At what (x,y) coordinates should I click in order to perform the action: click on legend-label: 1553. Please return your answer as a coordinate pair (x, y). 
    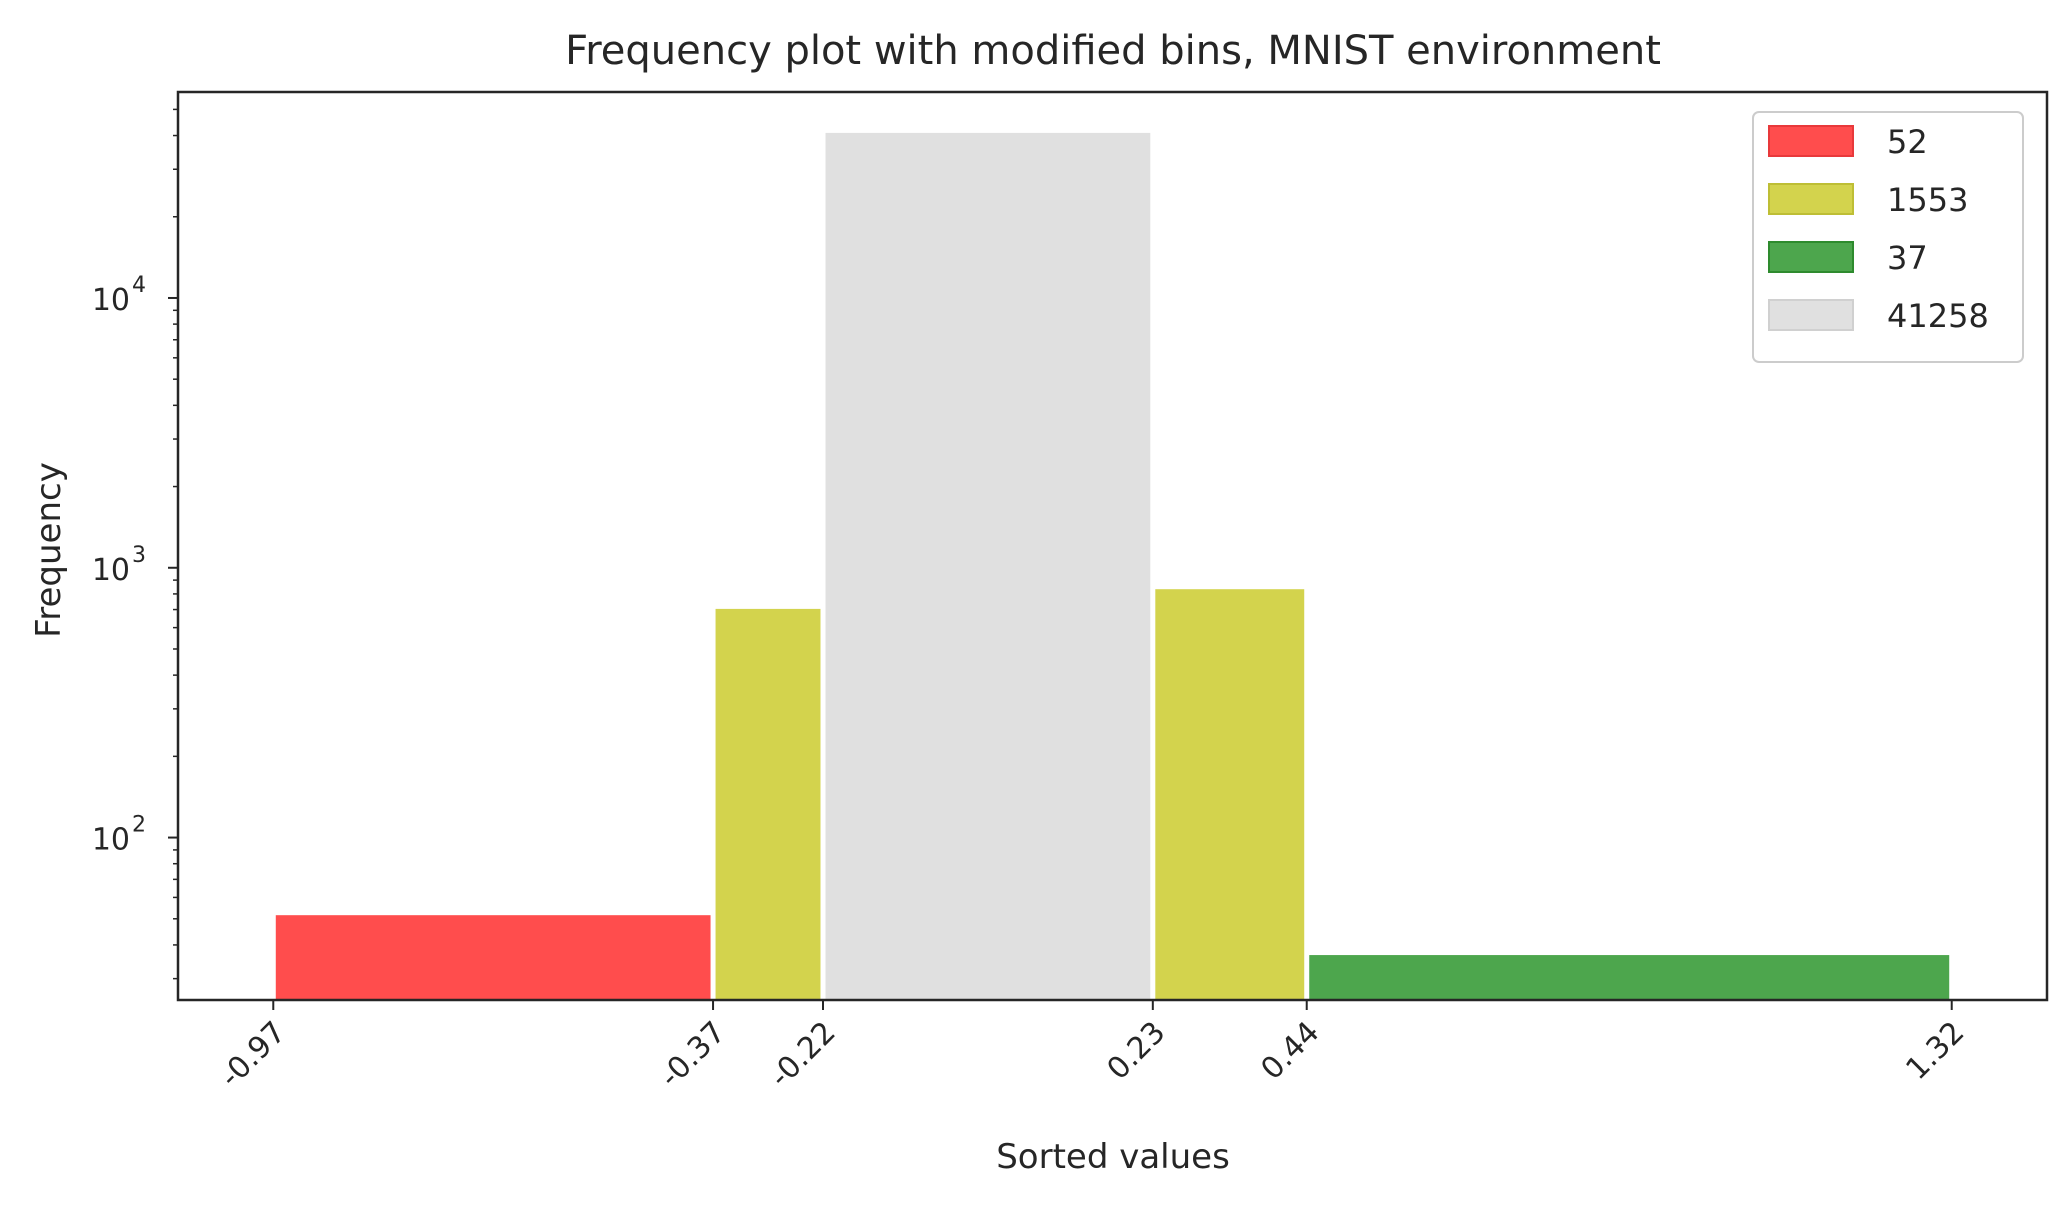
    Looking at the image, I should click on (1927, 200).